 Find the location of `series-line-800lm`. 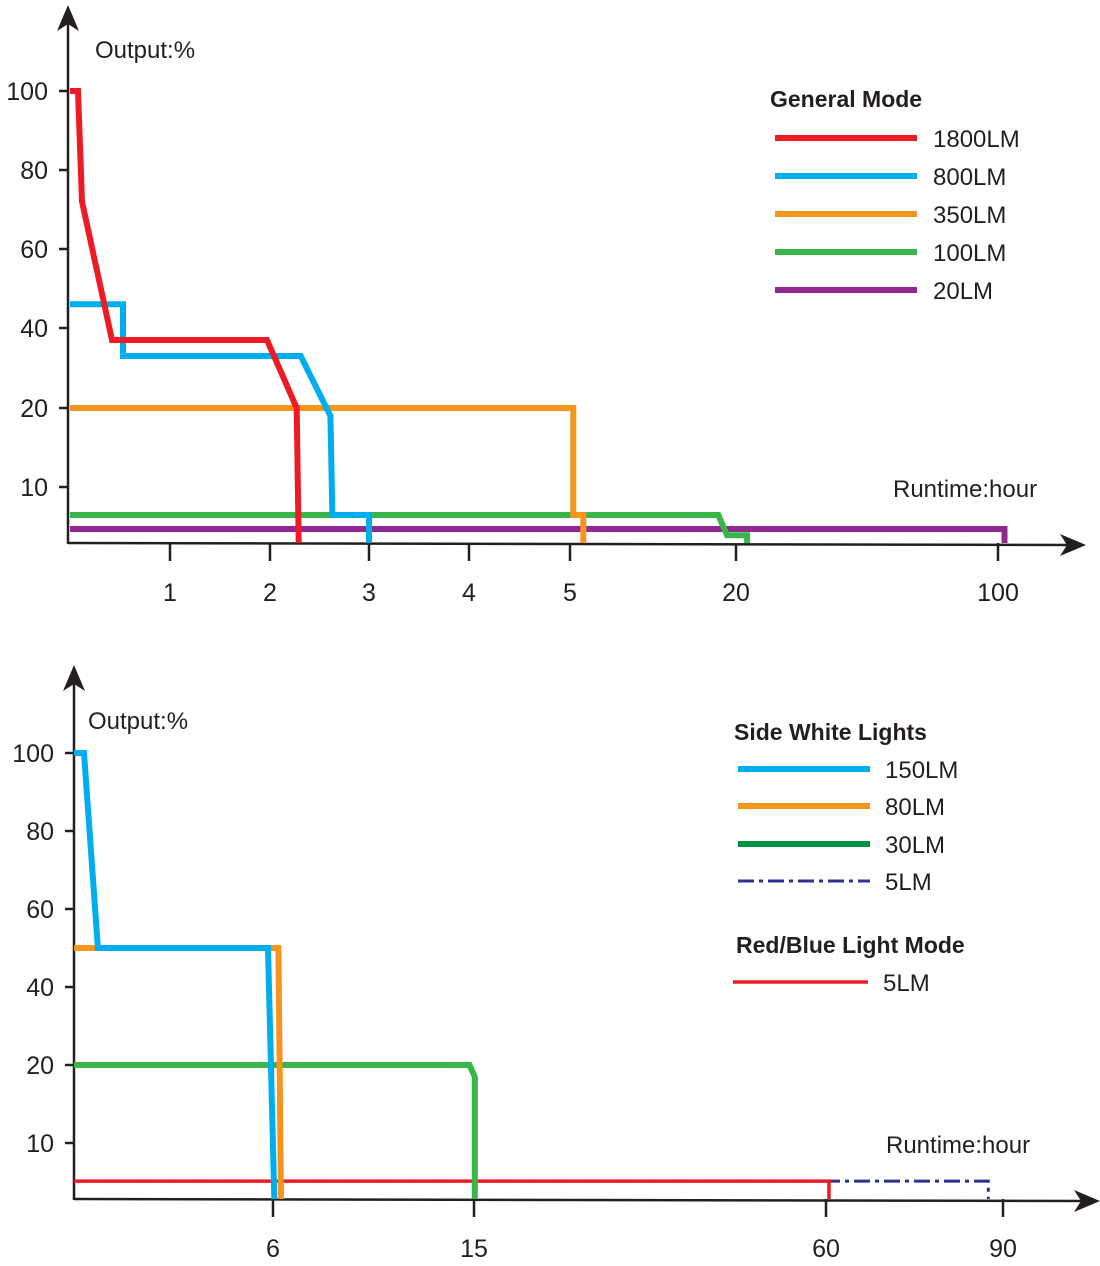

series-line-800lm is located at coordinates (221, 422).